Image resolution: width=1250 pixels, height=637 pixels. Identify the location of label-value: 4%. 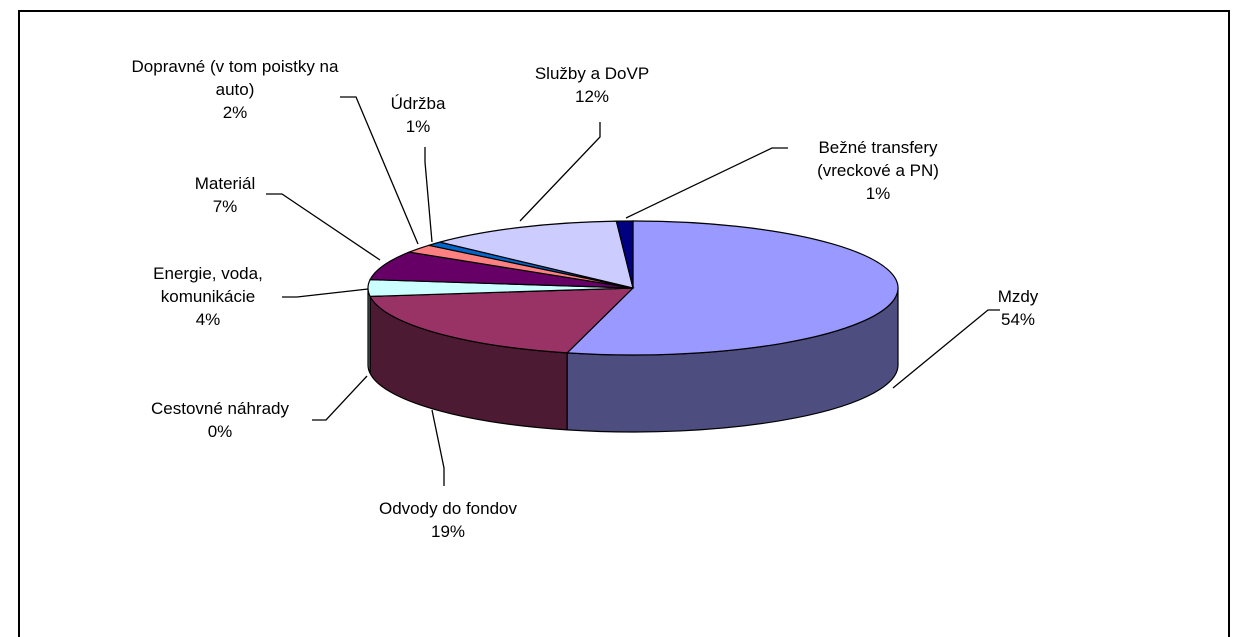
(208, 319).